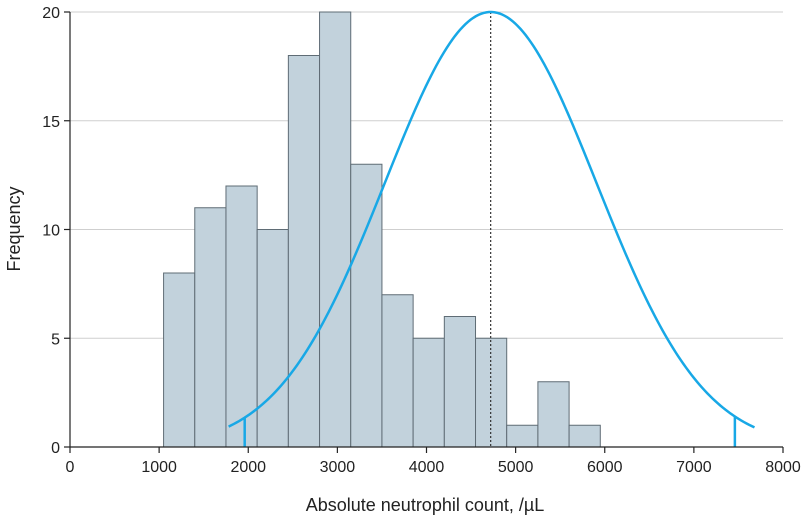 The height and width of the screenshot is (520, 810). Describe the element at coordinates (51, 231) in the screenshot. I see `y-tick-label-10: 10` at that location.